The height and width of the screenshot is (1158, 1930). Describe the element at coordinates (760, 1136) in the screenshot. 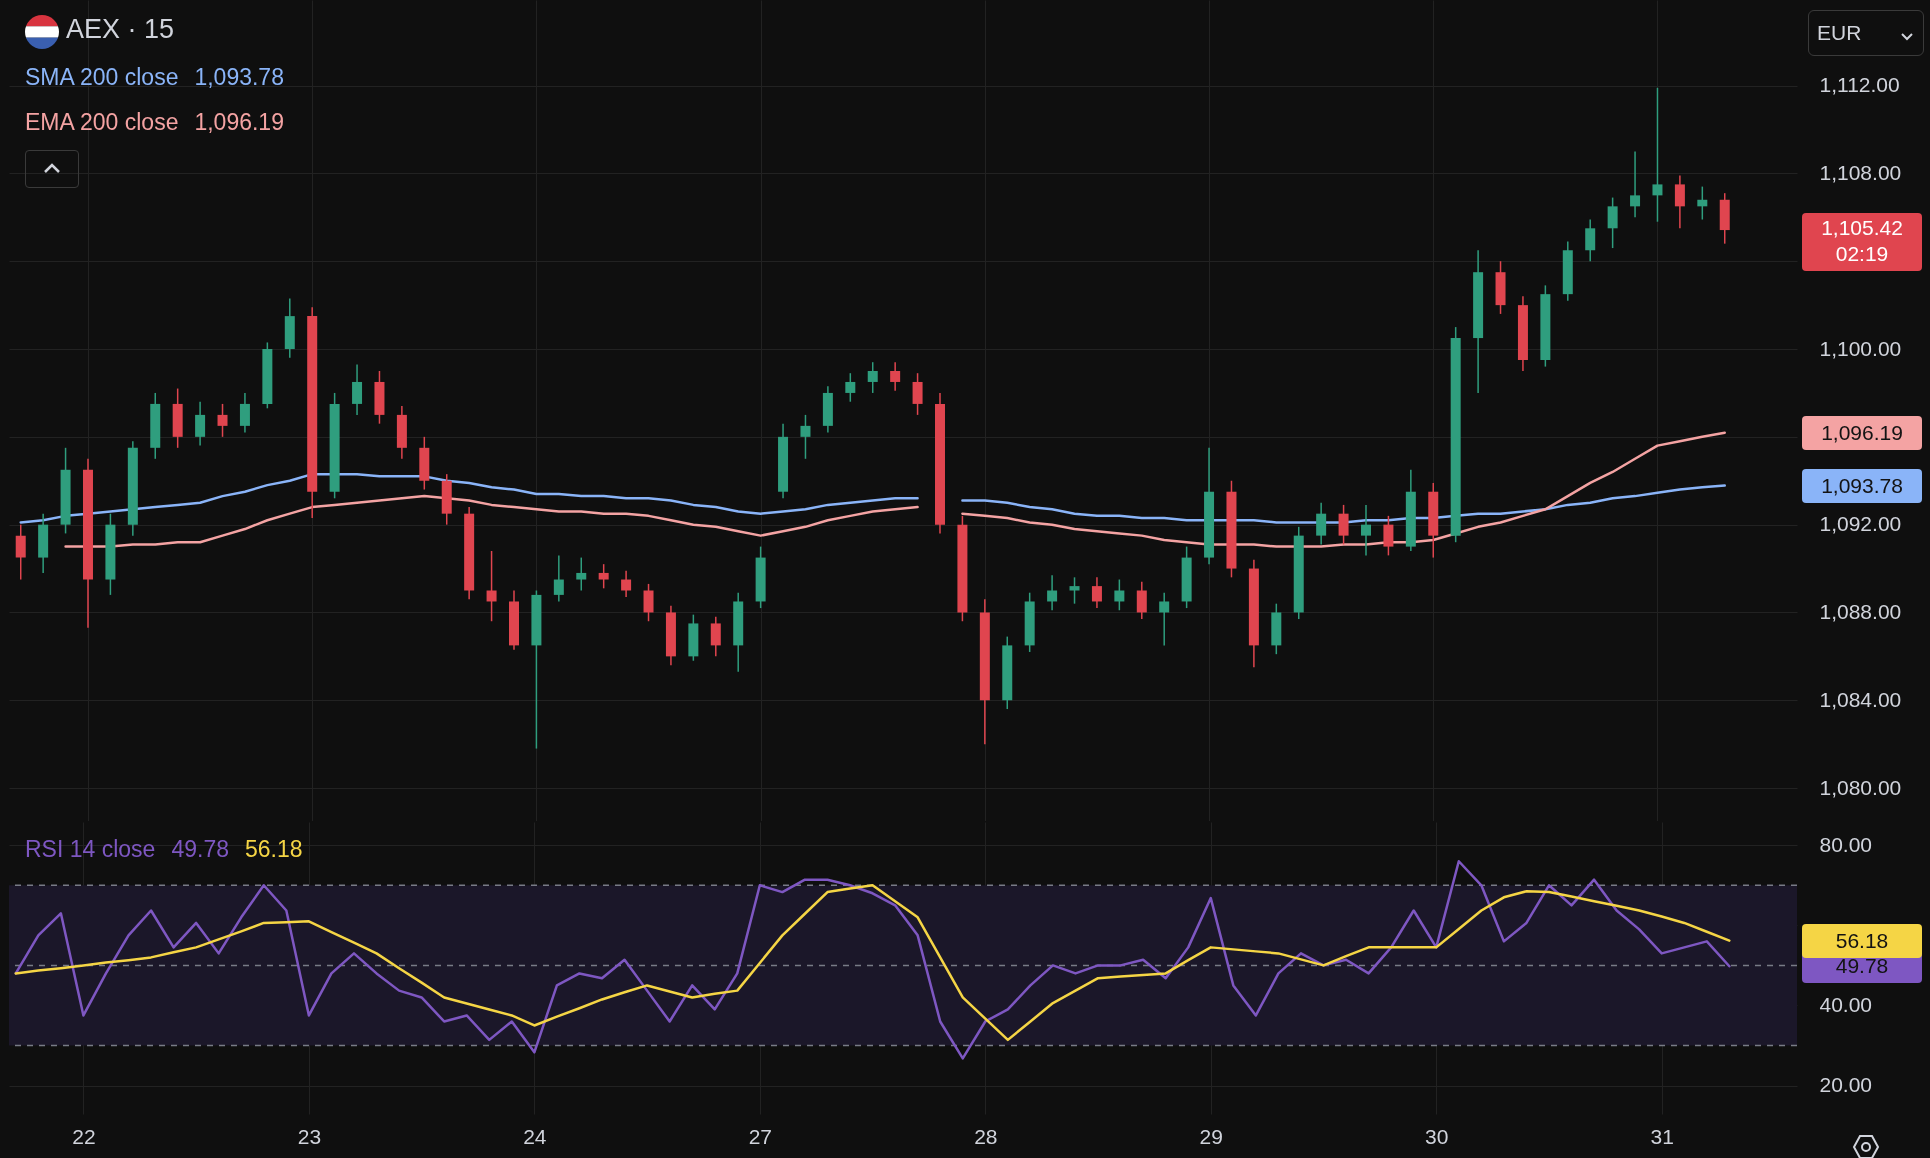

I see `x-tick-label: 27` at that location.